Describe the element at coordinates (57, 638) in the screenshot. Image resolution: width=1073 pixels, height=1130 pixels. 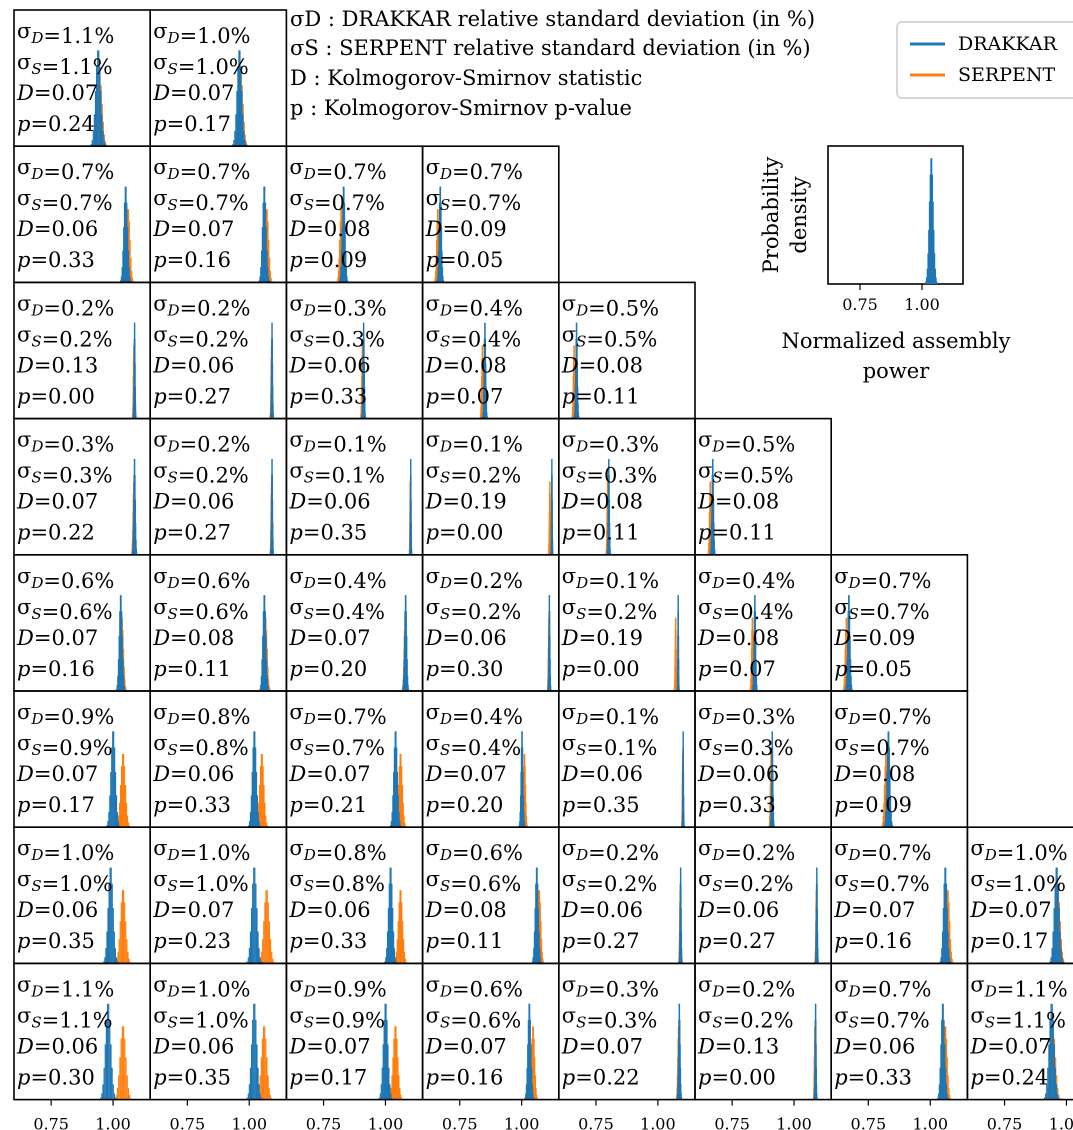
I see `ks-d-label: D=0.07` at that location.